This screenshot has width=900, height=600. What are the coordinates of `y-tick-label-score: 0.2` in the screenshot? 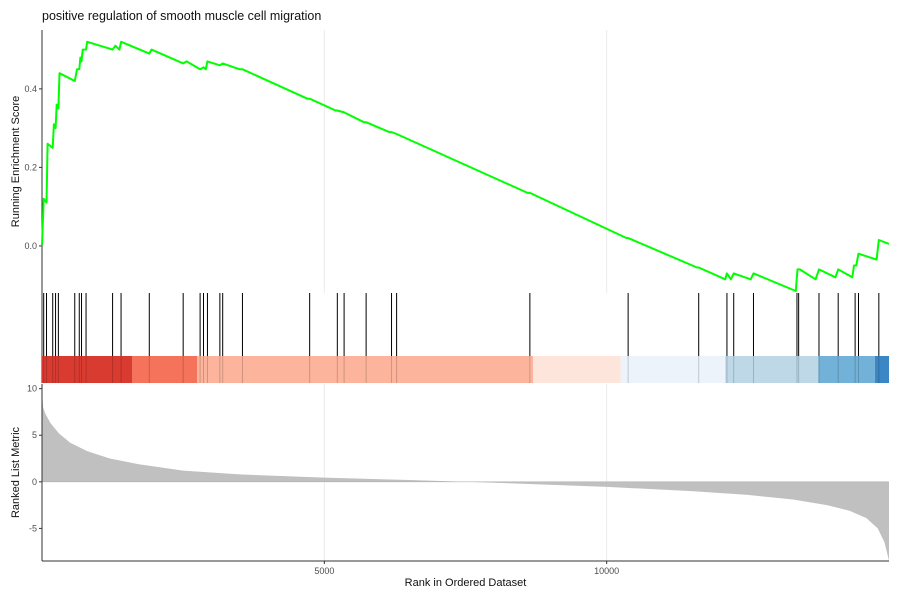 It's located at (30, 167).